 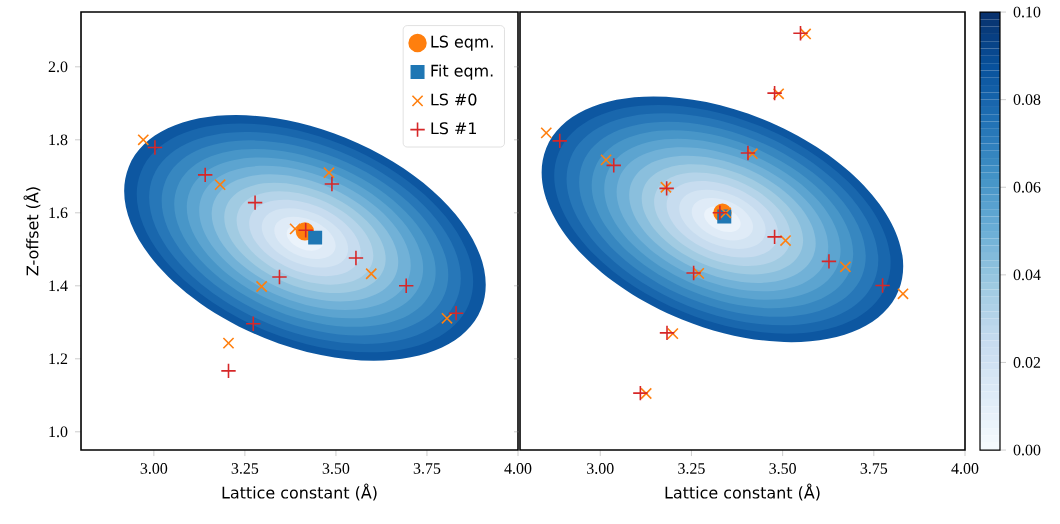 What do you see at coordinates (58, 286) in the screenshot?
I see `y-tick-label: 1.4` at bounding box center [58, 286].